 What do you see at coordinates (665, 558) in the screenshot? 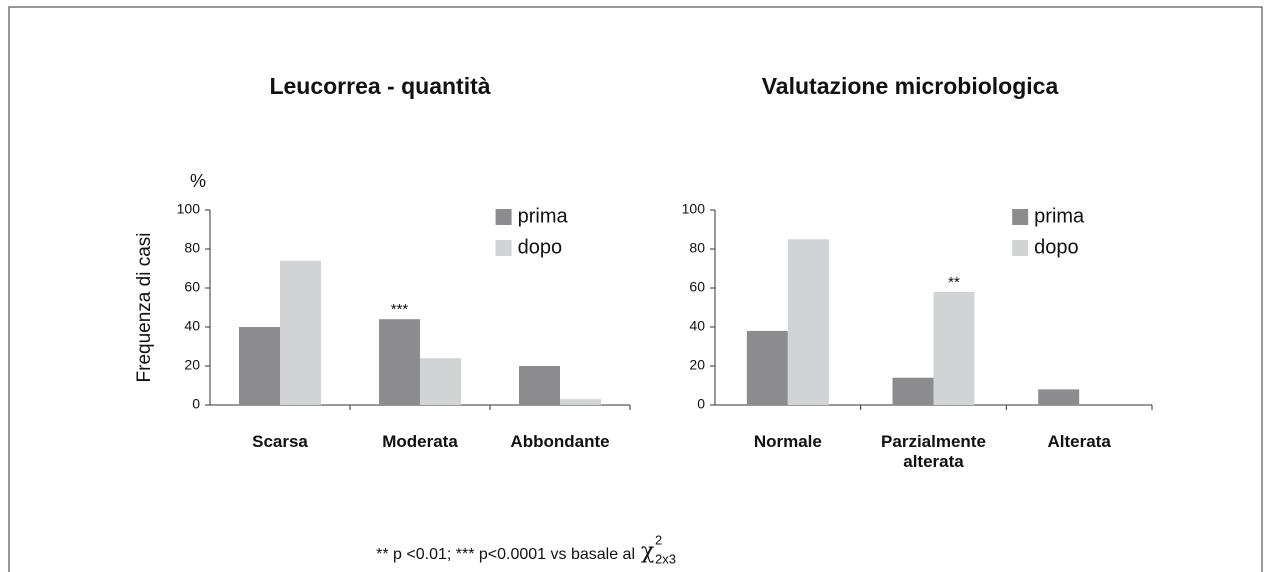
I see `footnote-sub: 2x3` at bounding box center [665, 558].